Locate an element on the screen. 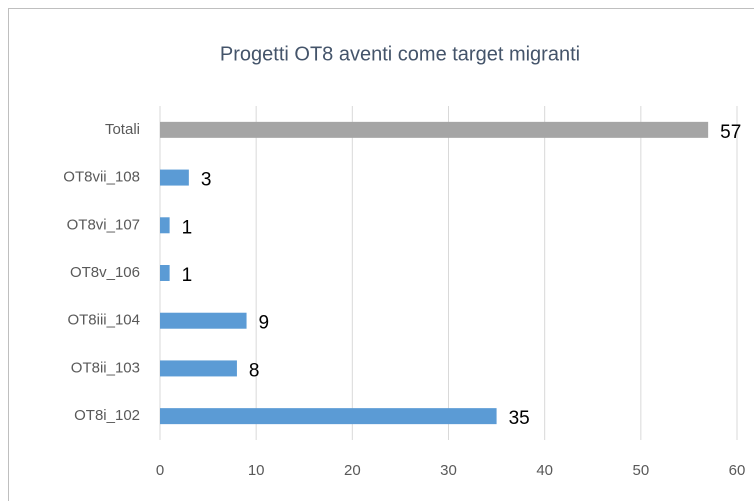 Image resolution: width=754 pixels, height=501 pixels. y-tick-label: OT8ii_103 is located at coordinates (105, 367).